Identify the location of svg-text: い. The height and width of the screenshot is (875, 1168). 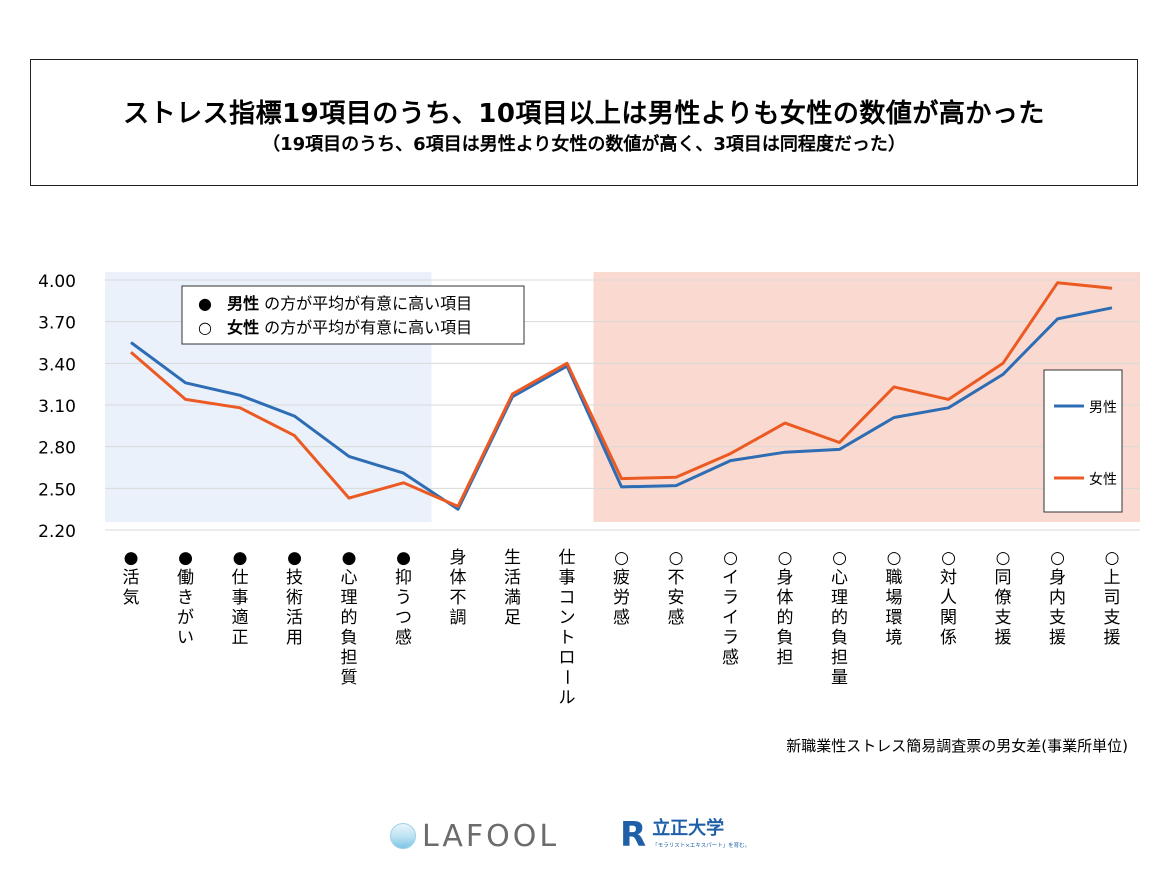
(185, 638).